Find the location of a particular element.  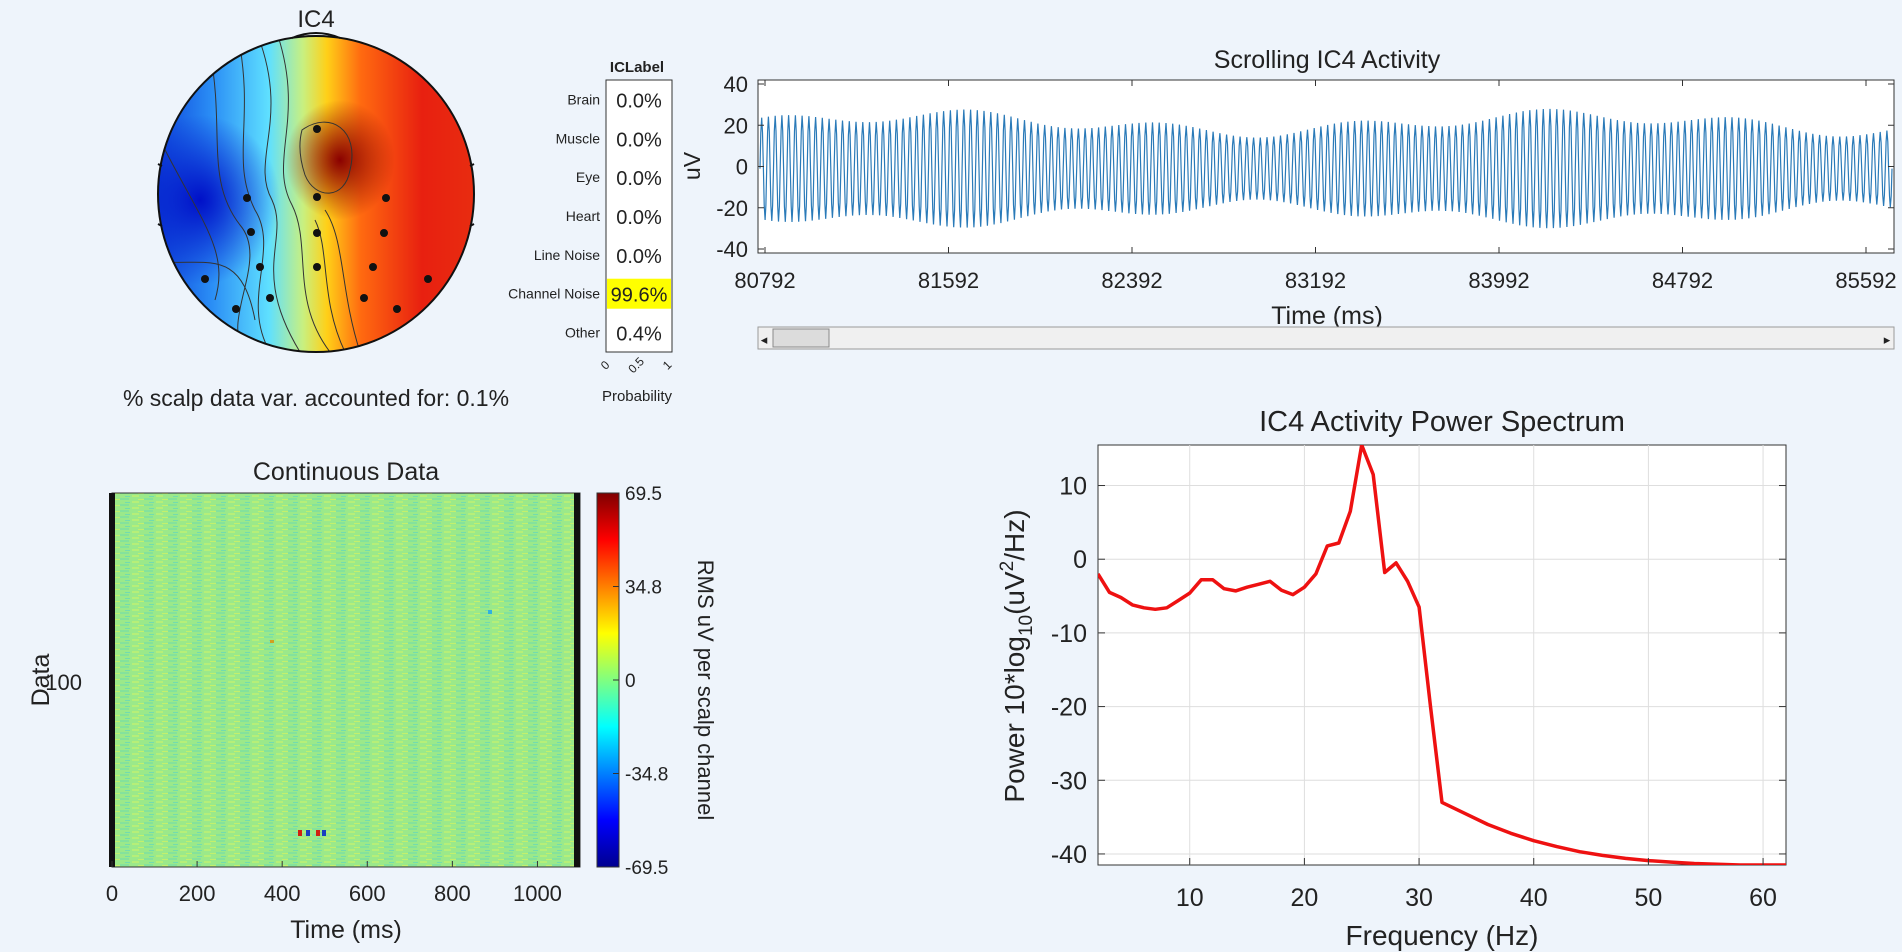

psd-xtick-label: 40 is located at coordinates (1534, 898).